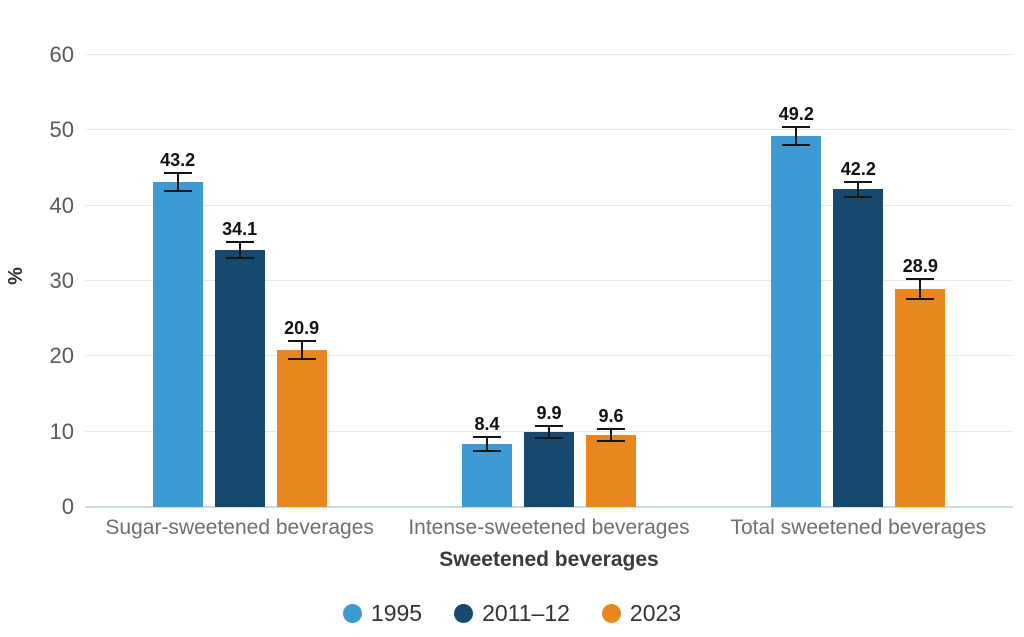 This screenshot has height=637, width=1024. I want to click on y-tick-label: 30, so click(61, 280).